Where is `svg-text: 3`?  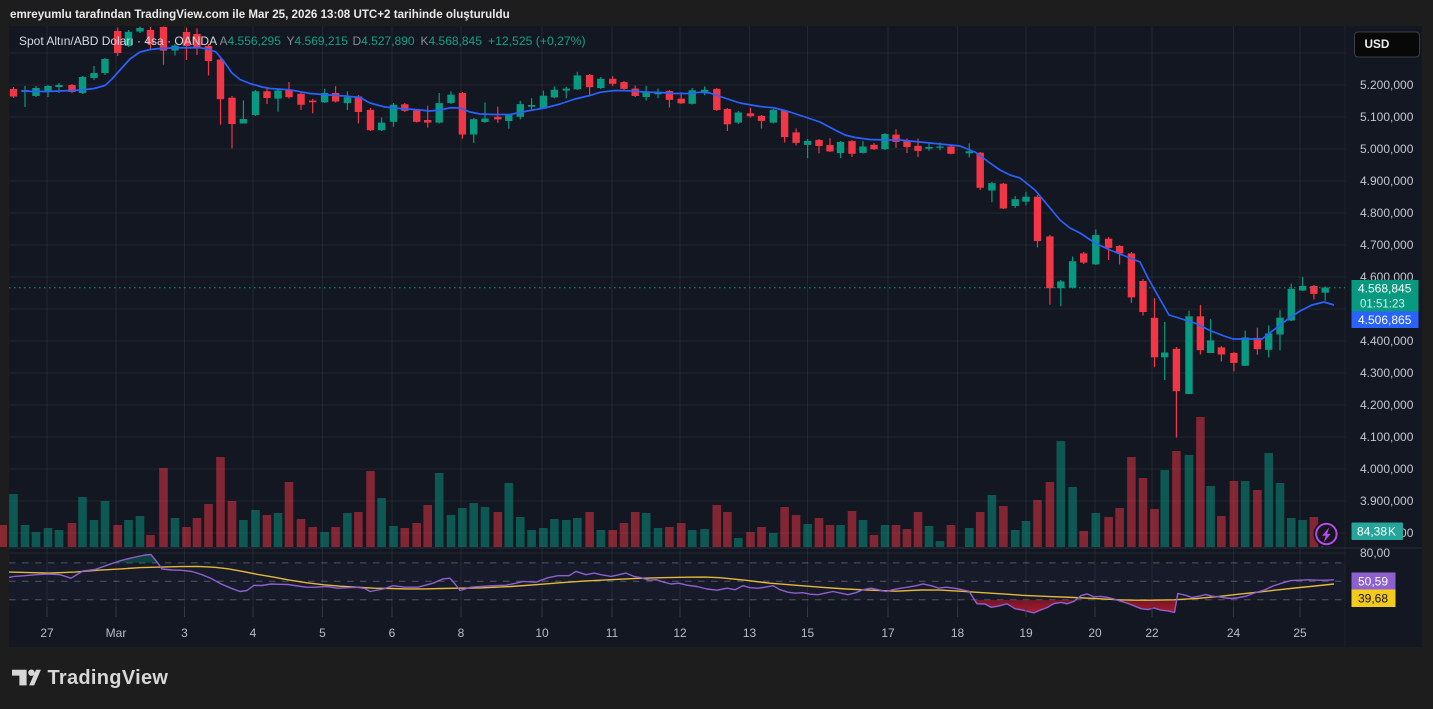
svg-text: 3 is located at coordinates (184, 633).